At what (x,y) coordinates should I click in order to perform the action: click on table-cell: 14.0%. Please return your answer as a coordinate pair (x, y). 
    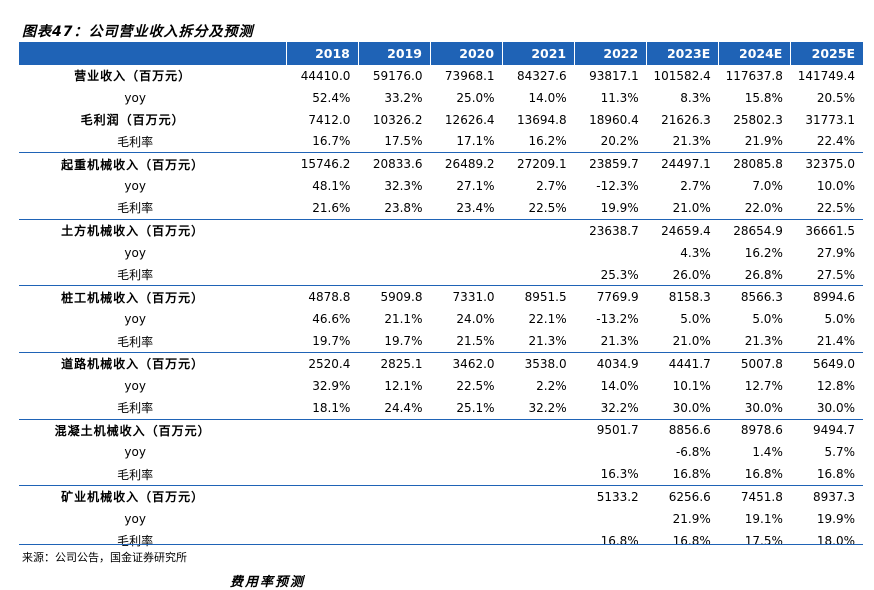
    Looking at the image, I should click on (619, 385).